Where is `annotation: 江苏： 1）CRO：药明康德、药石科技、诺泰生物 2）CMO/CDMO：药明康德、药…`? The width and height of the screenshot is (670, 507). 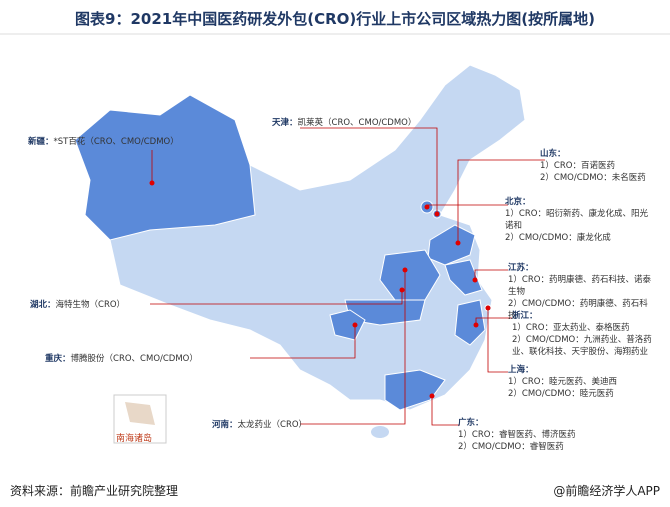
annotation: 江苏： 1）CRO：药明康德、药石科技、诺泰生物 2）CMO/CDMO：药明康德、药… is located at coordinates (580, 292).